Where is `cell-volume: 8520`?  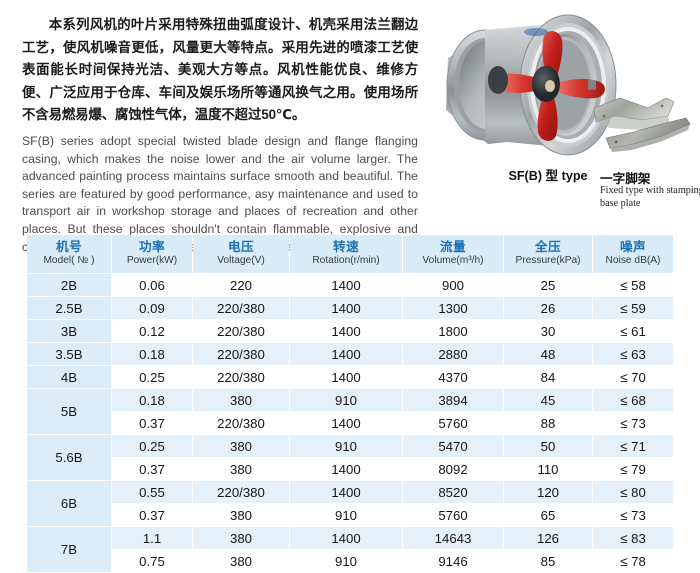 cell-volume: 8520 is located at coordinates (453, 492).